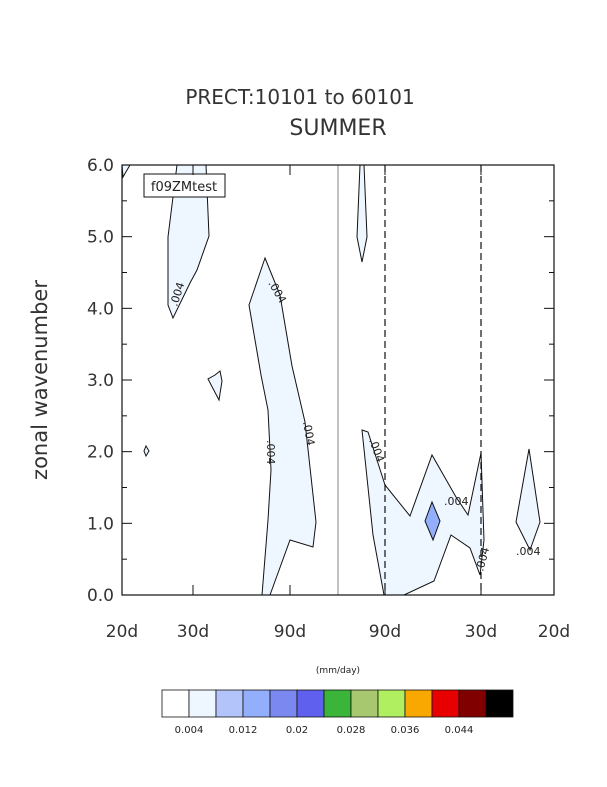 The width and height of the screenshot is (607, 787). Describe the element at coordinates (100, 238) in the screenshot. I see `y-tick-label: 5.0` at that location.